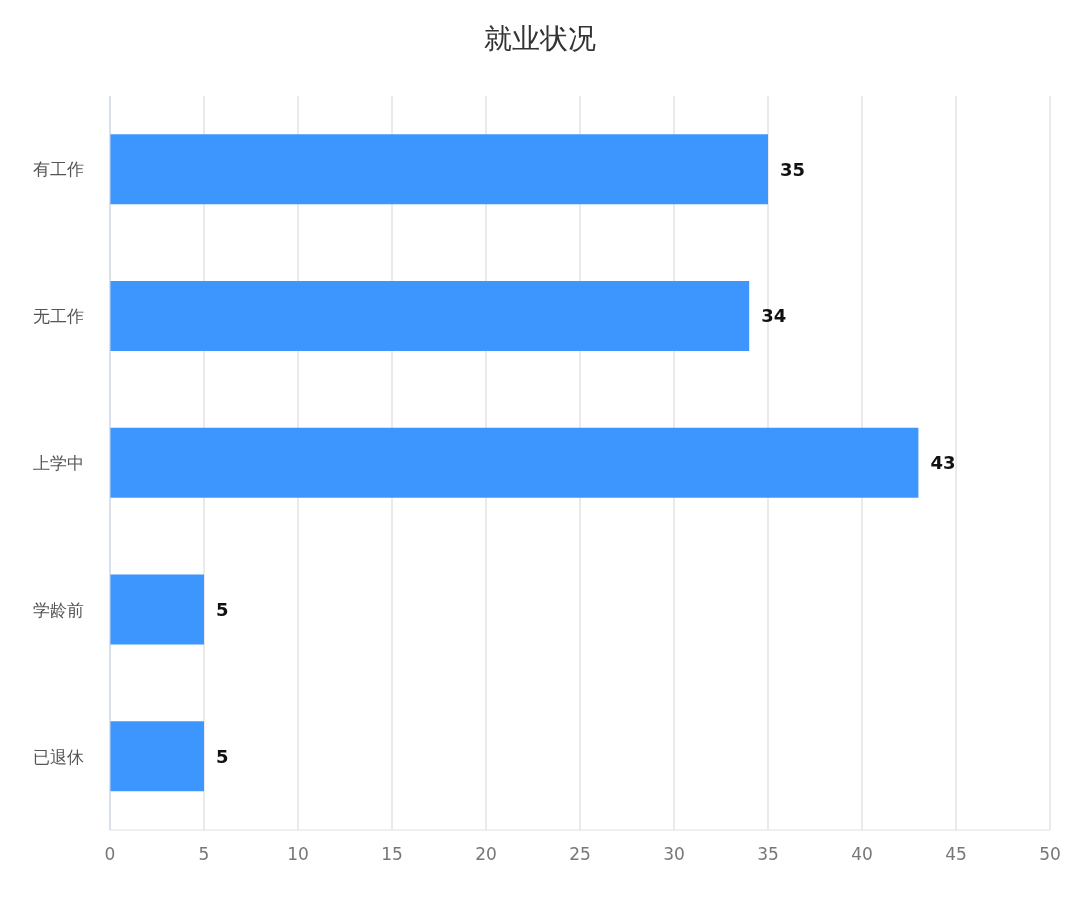 This screenshot has height=900, width=1080. I want to click on x-tick-label: 50, so click(1050, 854).